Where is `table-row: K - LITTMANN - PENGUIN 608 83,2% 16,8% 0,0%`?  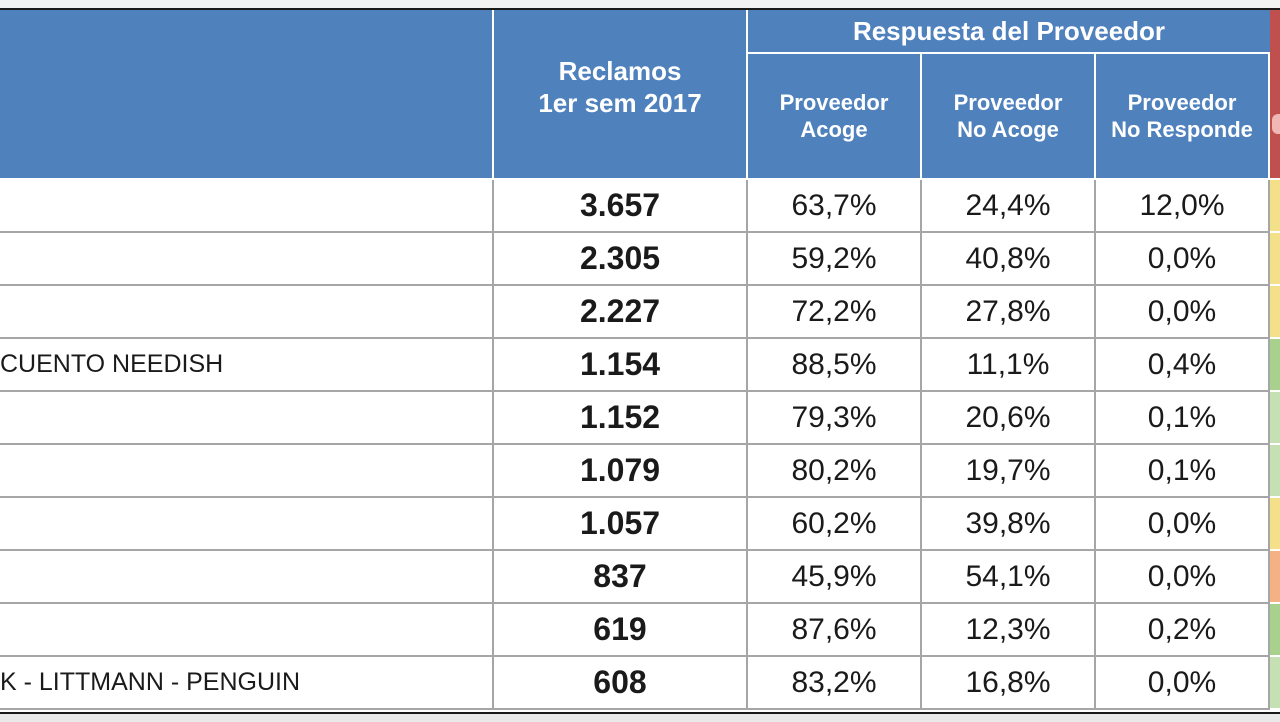
table-row: K - LITTMANN - PENGUIN 608 83,2% 16,8% 0,0% is located at coordinates (640, 683).